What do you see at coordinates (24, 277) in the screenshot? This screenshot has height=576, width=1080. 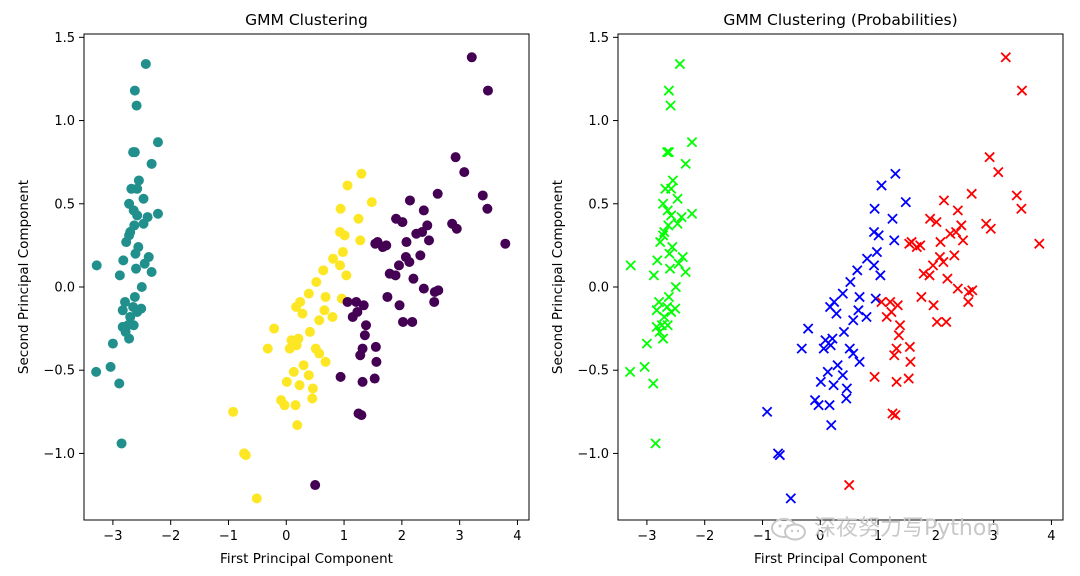 I see `y-axis-label: Second Principal Component` at bounding box center [24, 277].